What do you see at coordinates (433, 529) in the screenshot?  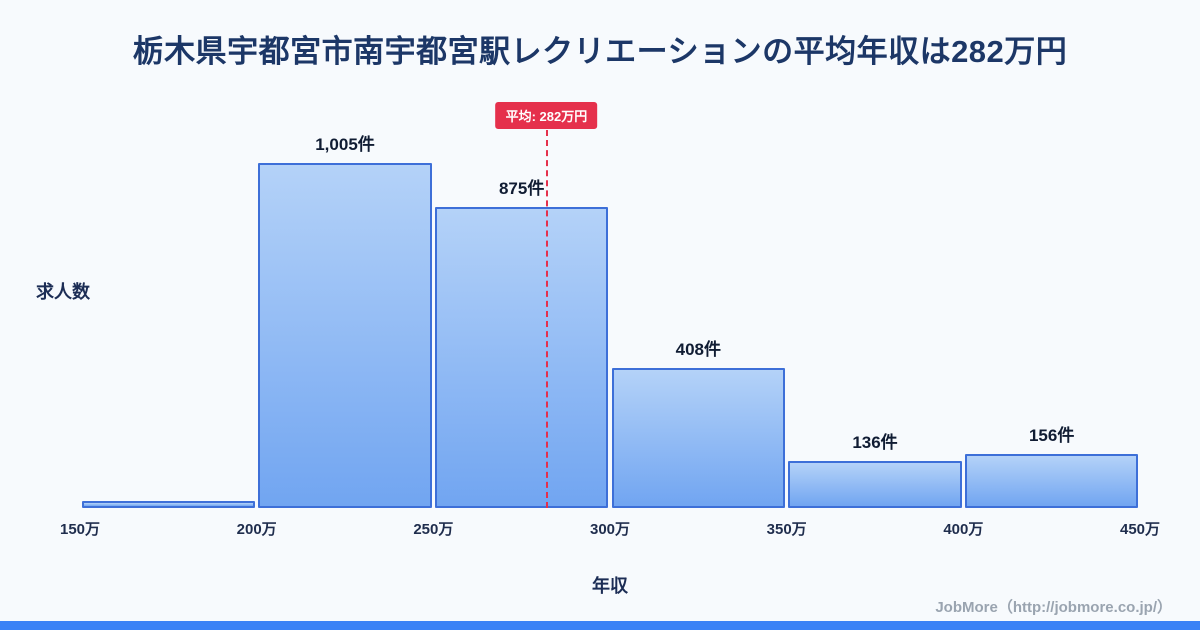 I see `x-tick-label: 250万` at bounding box center [433, 529].